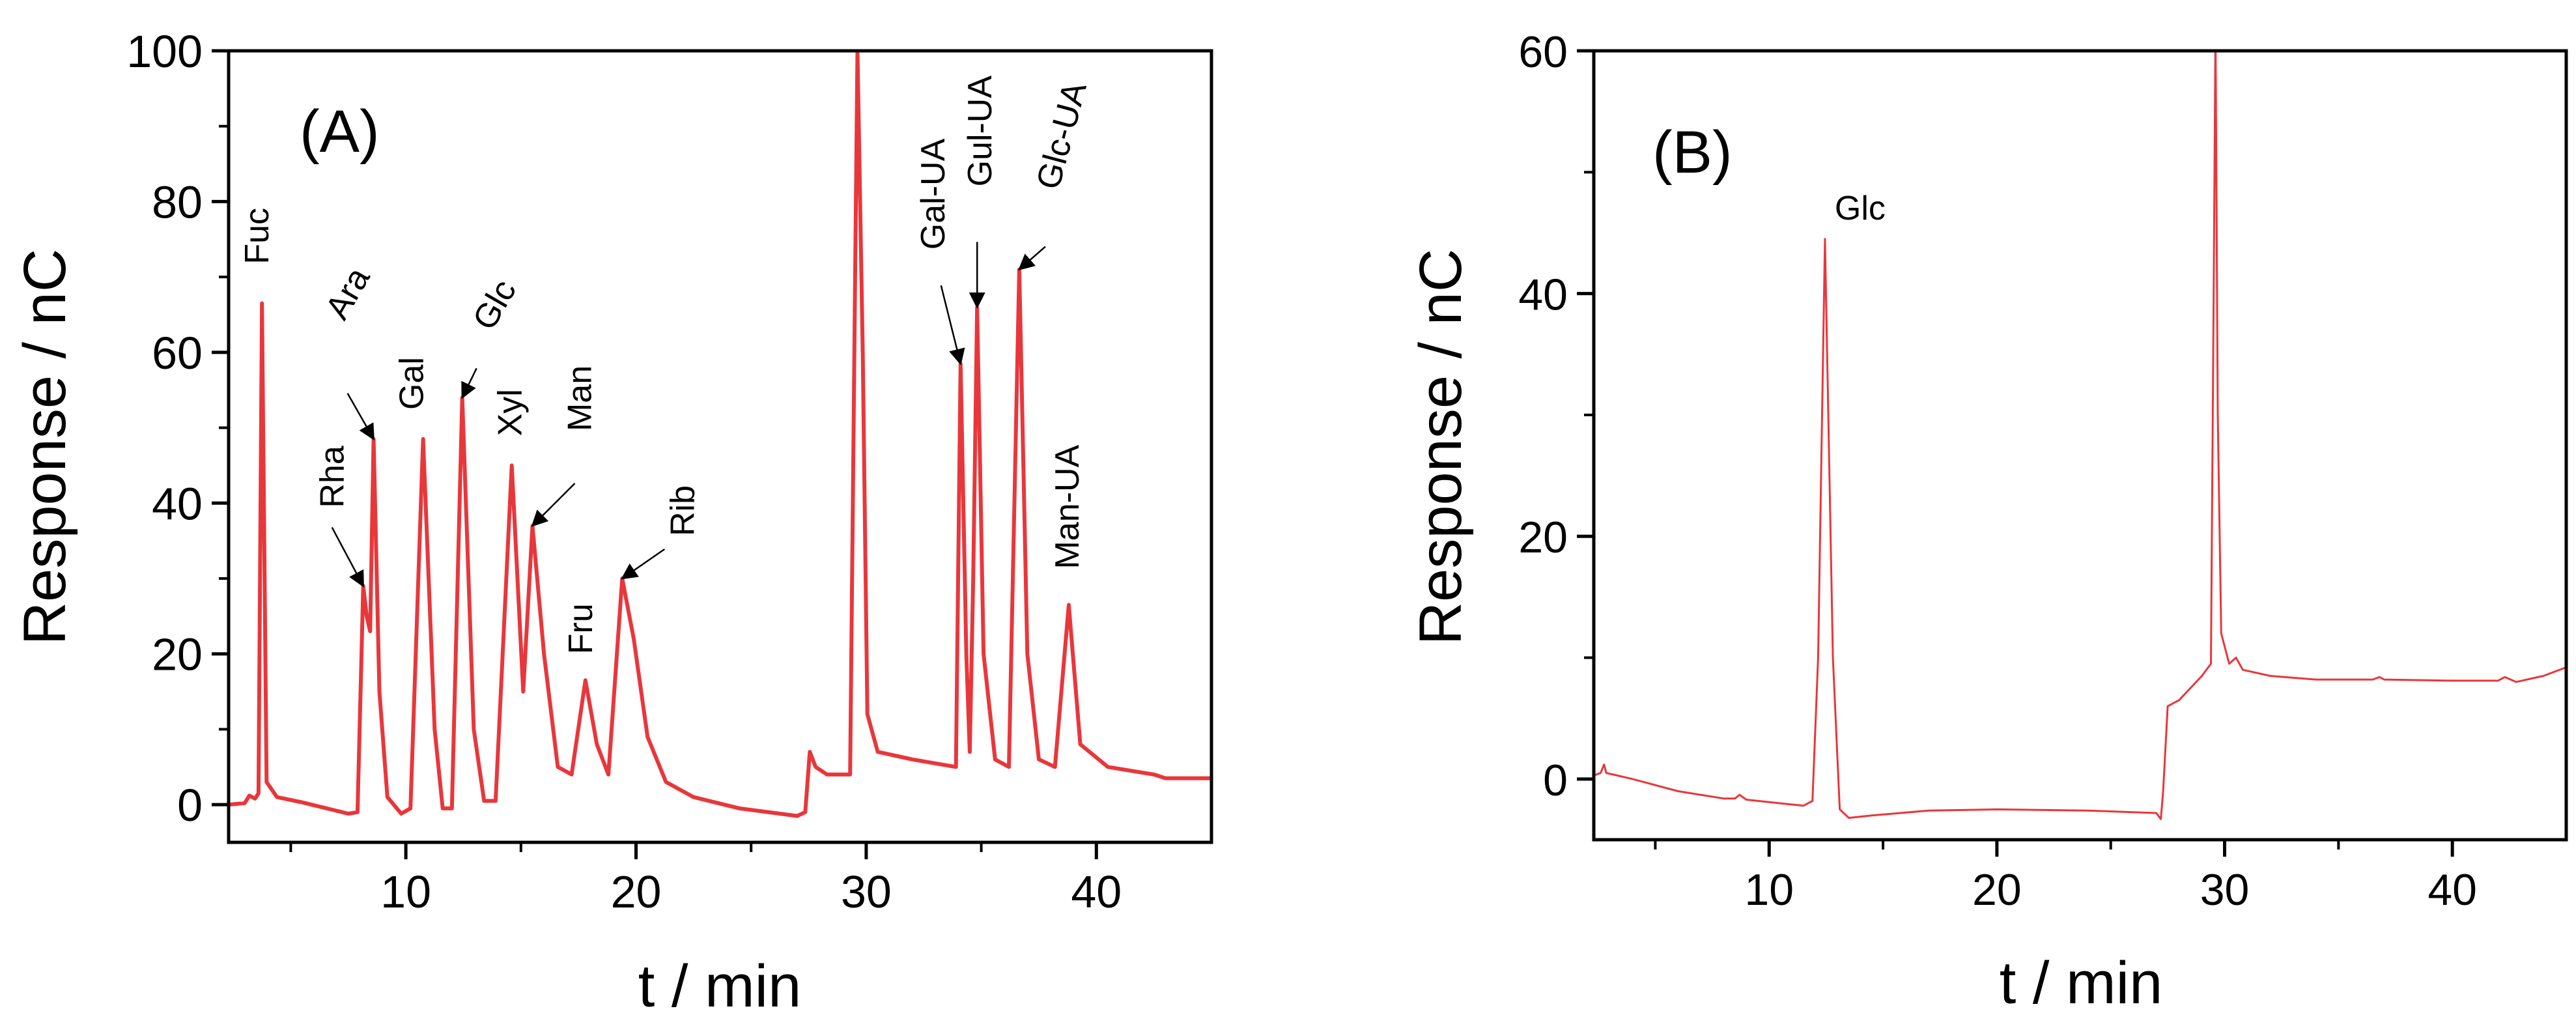  What do you see at coordinates (2081, 983) in the screenshot?
I see `chart-b-xlabel: t / min` at bounding box center [2081, 983].